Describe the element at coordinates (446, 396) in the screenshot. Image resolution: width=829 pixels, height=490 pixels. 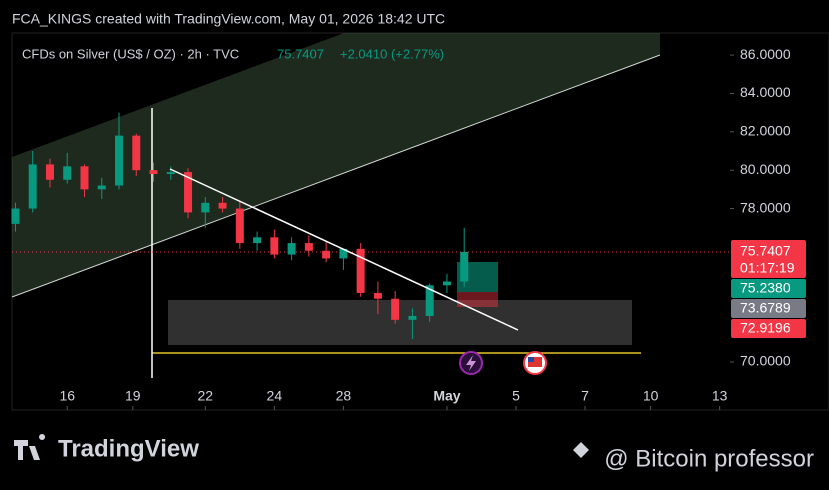
I see `x-tick-label: May` at that location.